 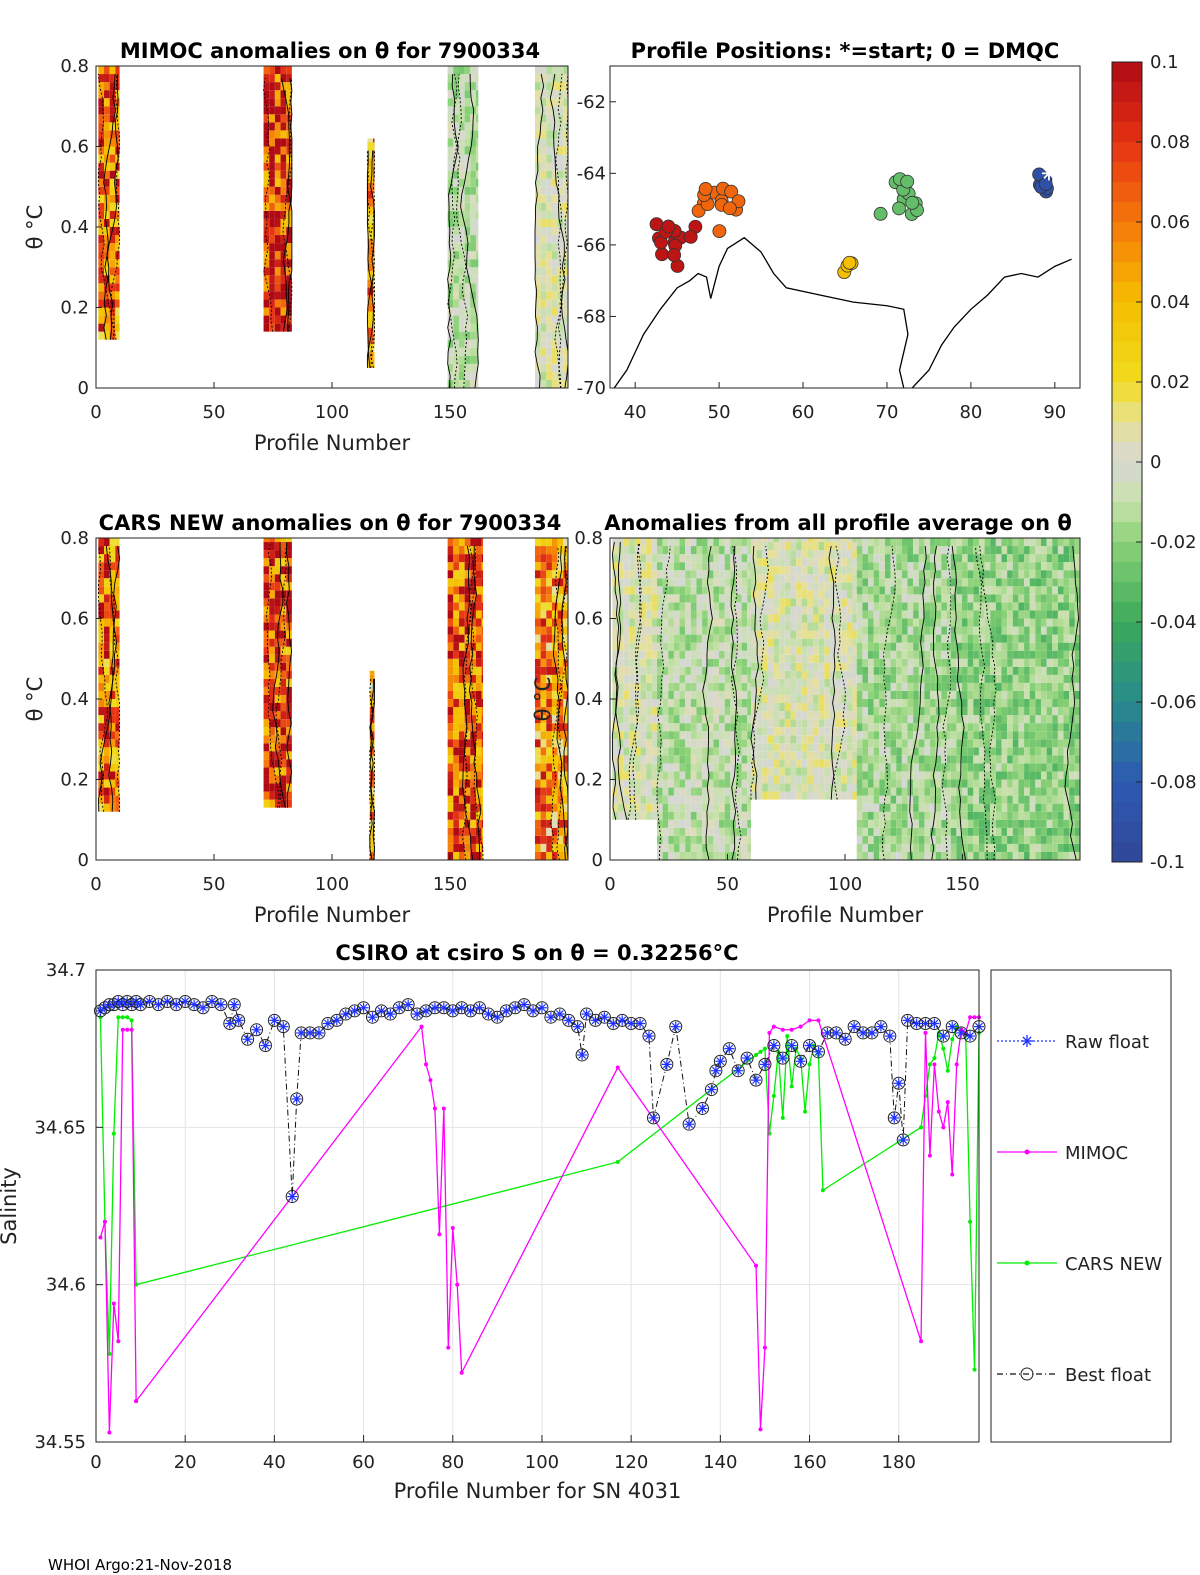 What do you see at coordinates (107, 206) in the screenshot?
I see `contour-line` at bounding box center [107, 206].